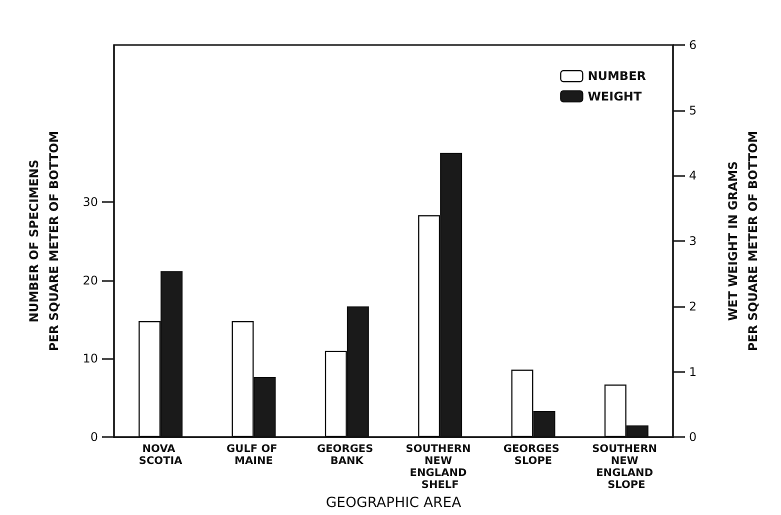 The width and height of the screenshot is (781, 515). I want to click on y2-axis-title: WET WEIGHT IN GRAMS PER SQUARE METER OF BOTTOM, so click(743, 241).